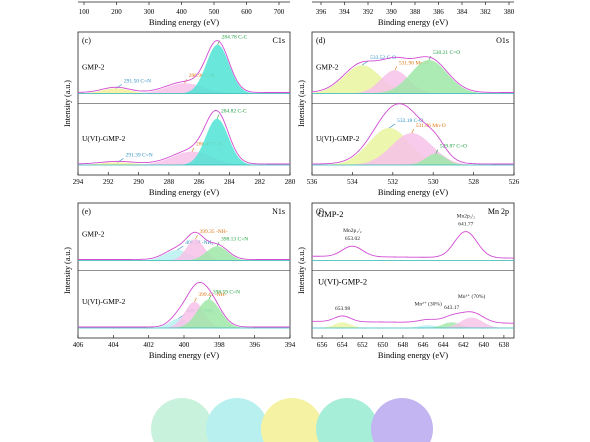 The height and width of the screenshot is (442, 590). I want to click on peak-label: 284.82 C-C, so click(234, 112).